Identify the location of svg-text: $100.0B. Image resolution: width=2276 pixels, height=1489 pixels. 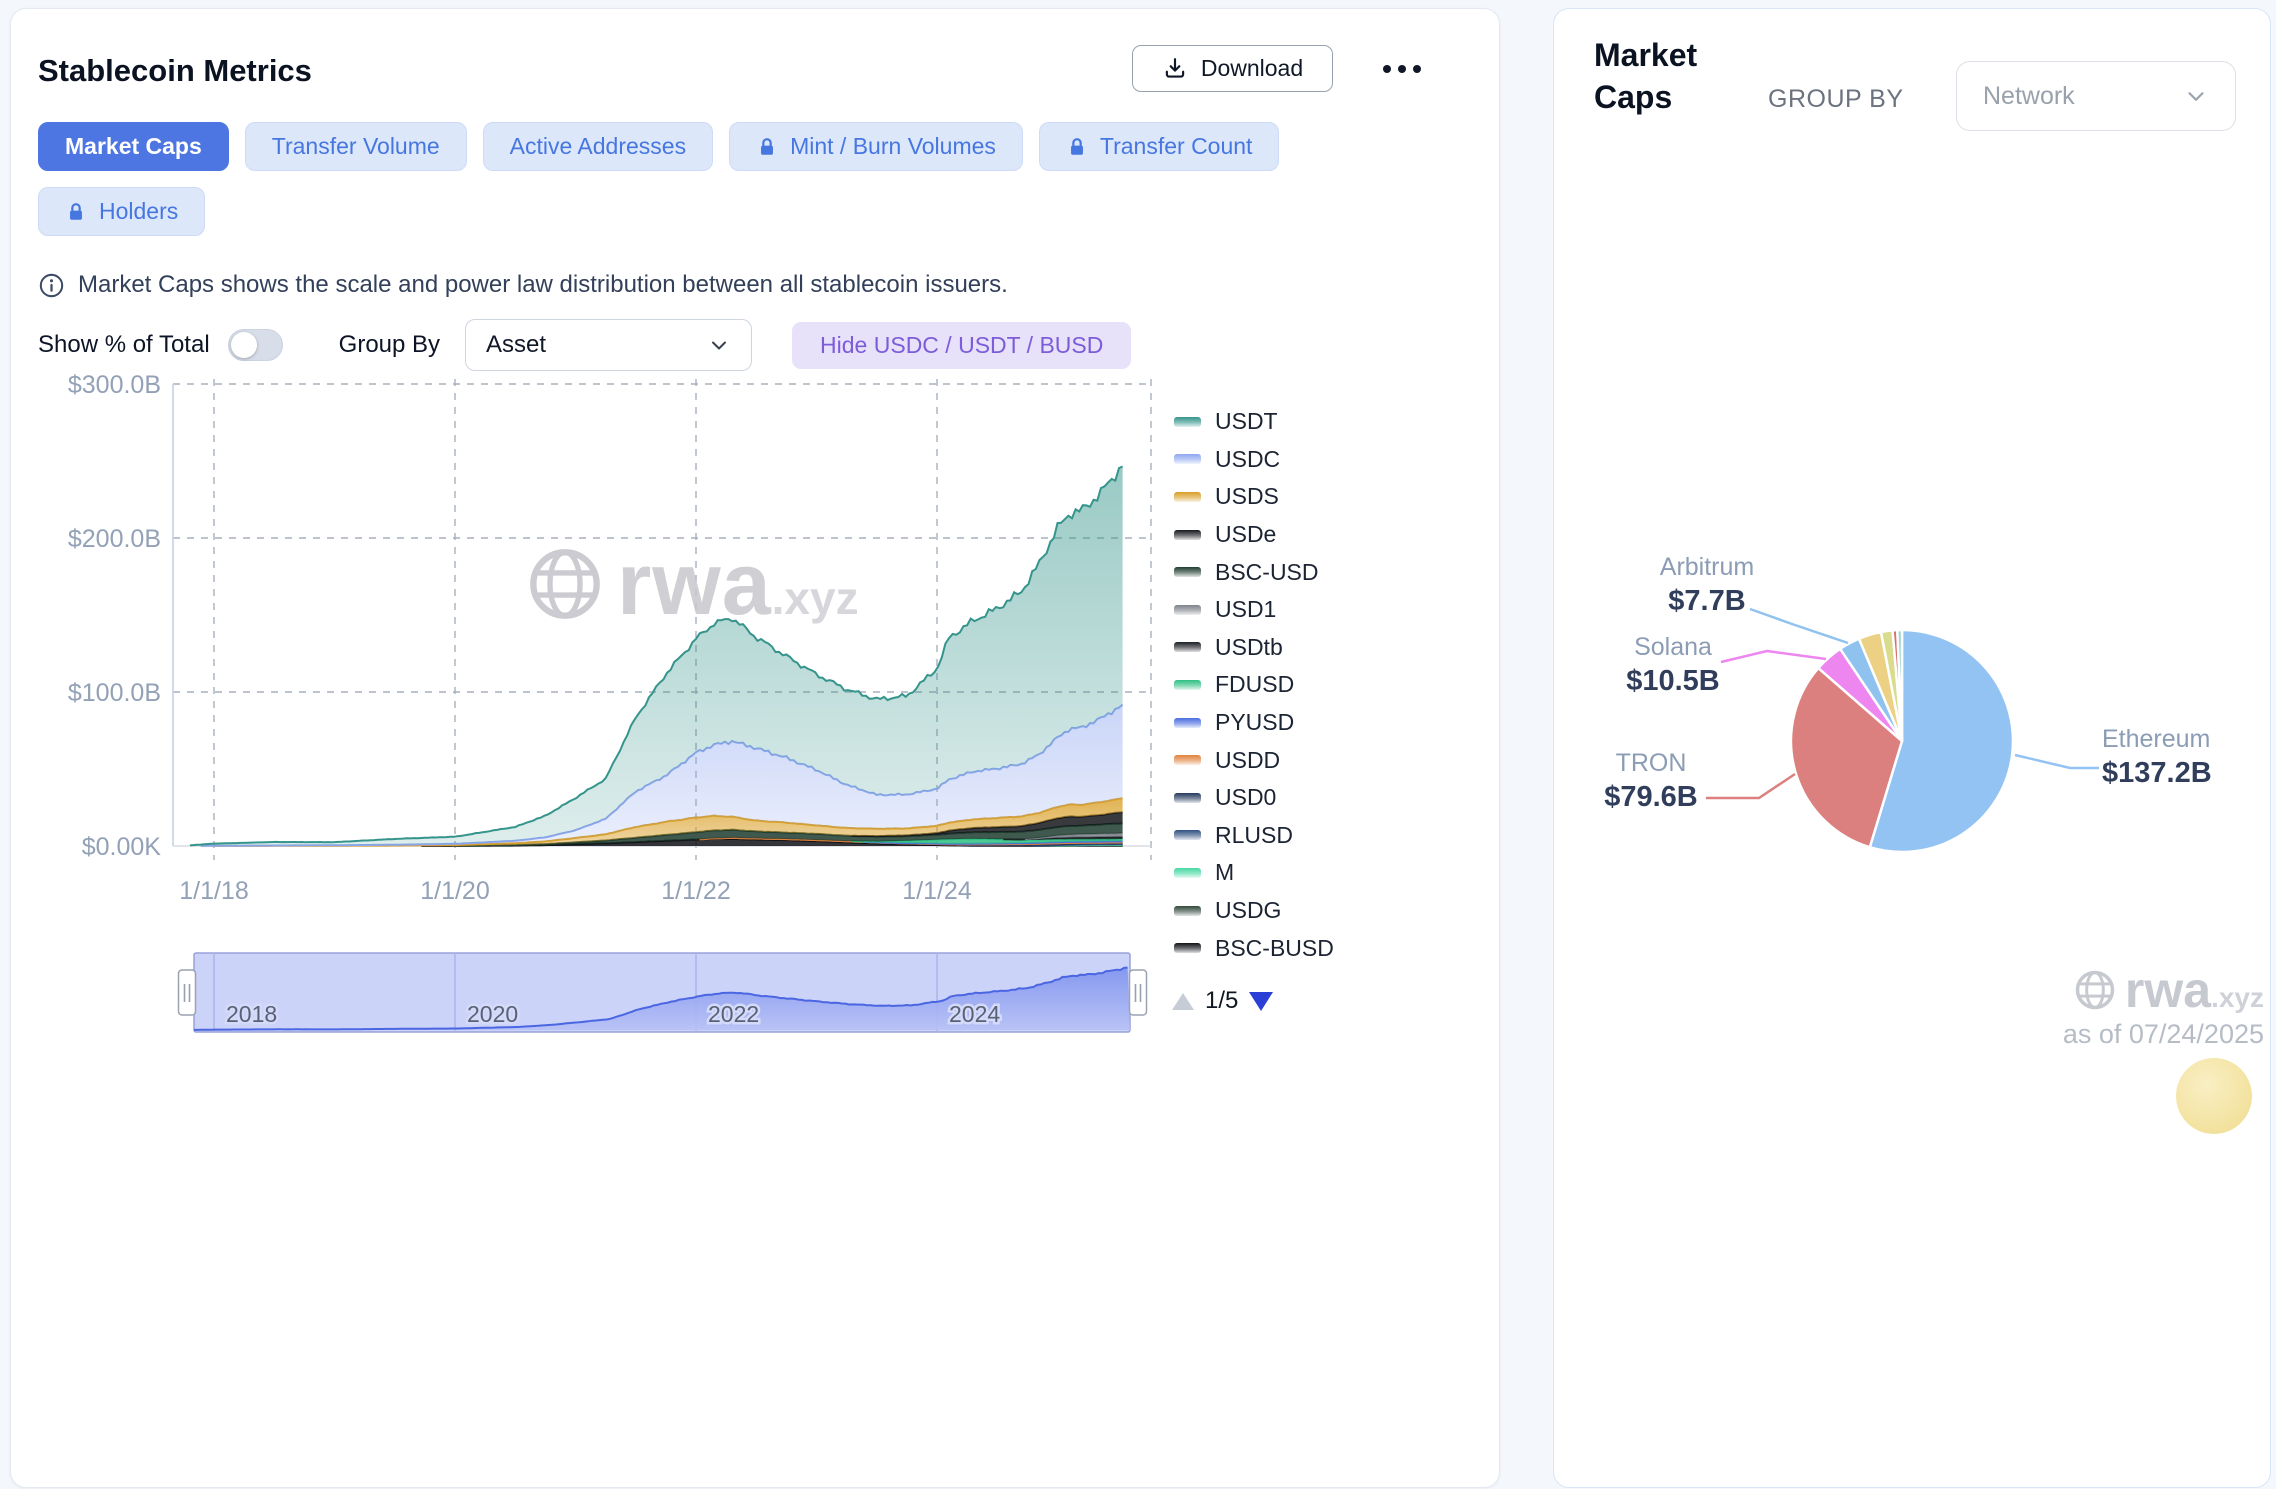
(114, 693).